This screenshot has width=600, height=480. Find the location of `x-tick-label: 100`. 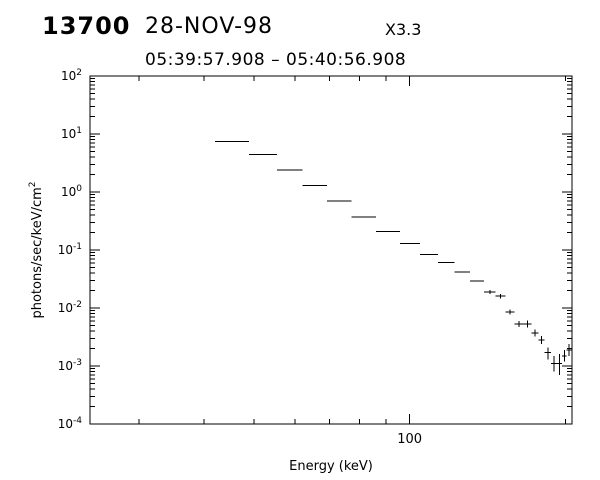

x-tick-label: 100 is located at coordinates (409, 439).